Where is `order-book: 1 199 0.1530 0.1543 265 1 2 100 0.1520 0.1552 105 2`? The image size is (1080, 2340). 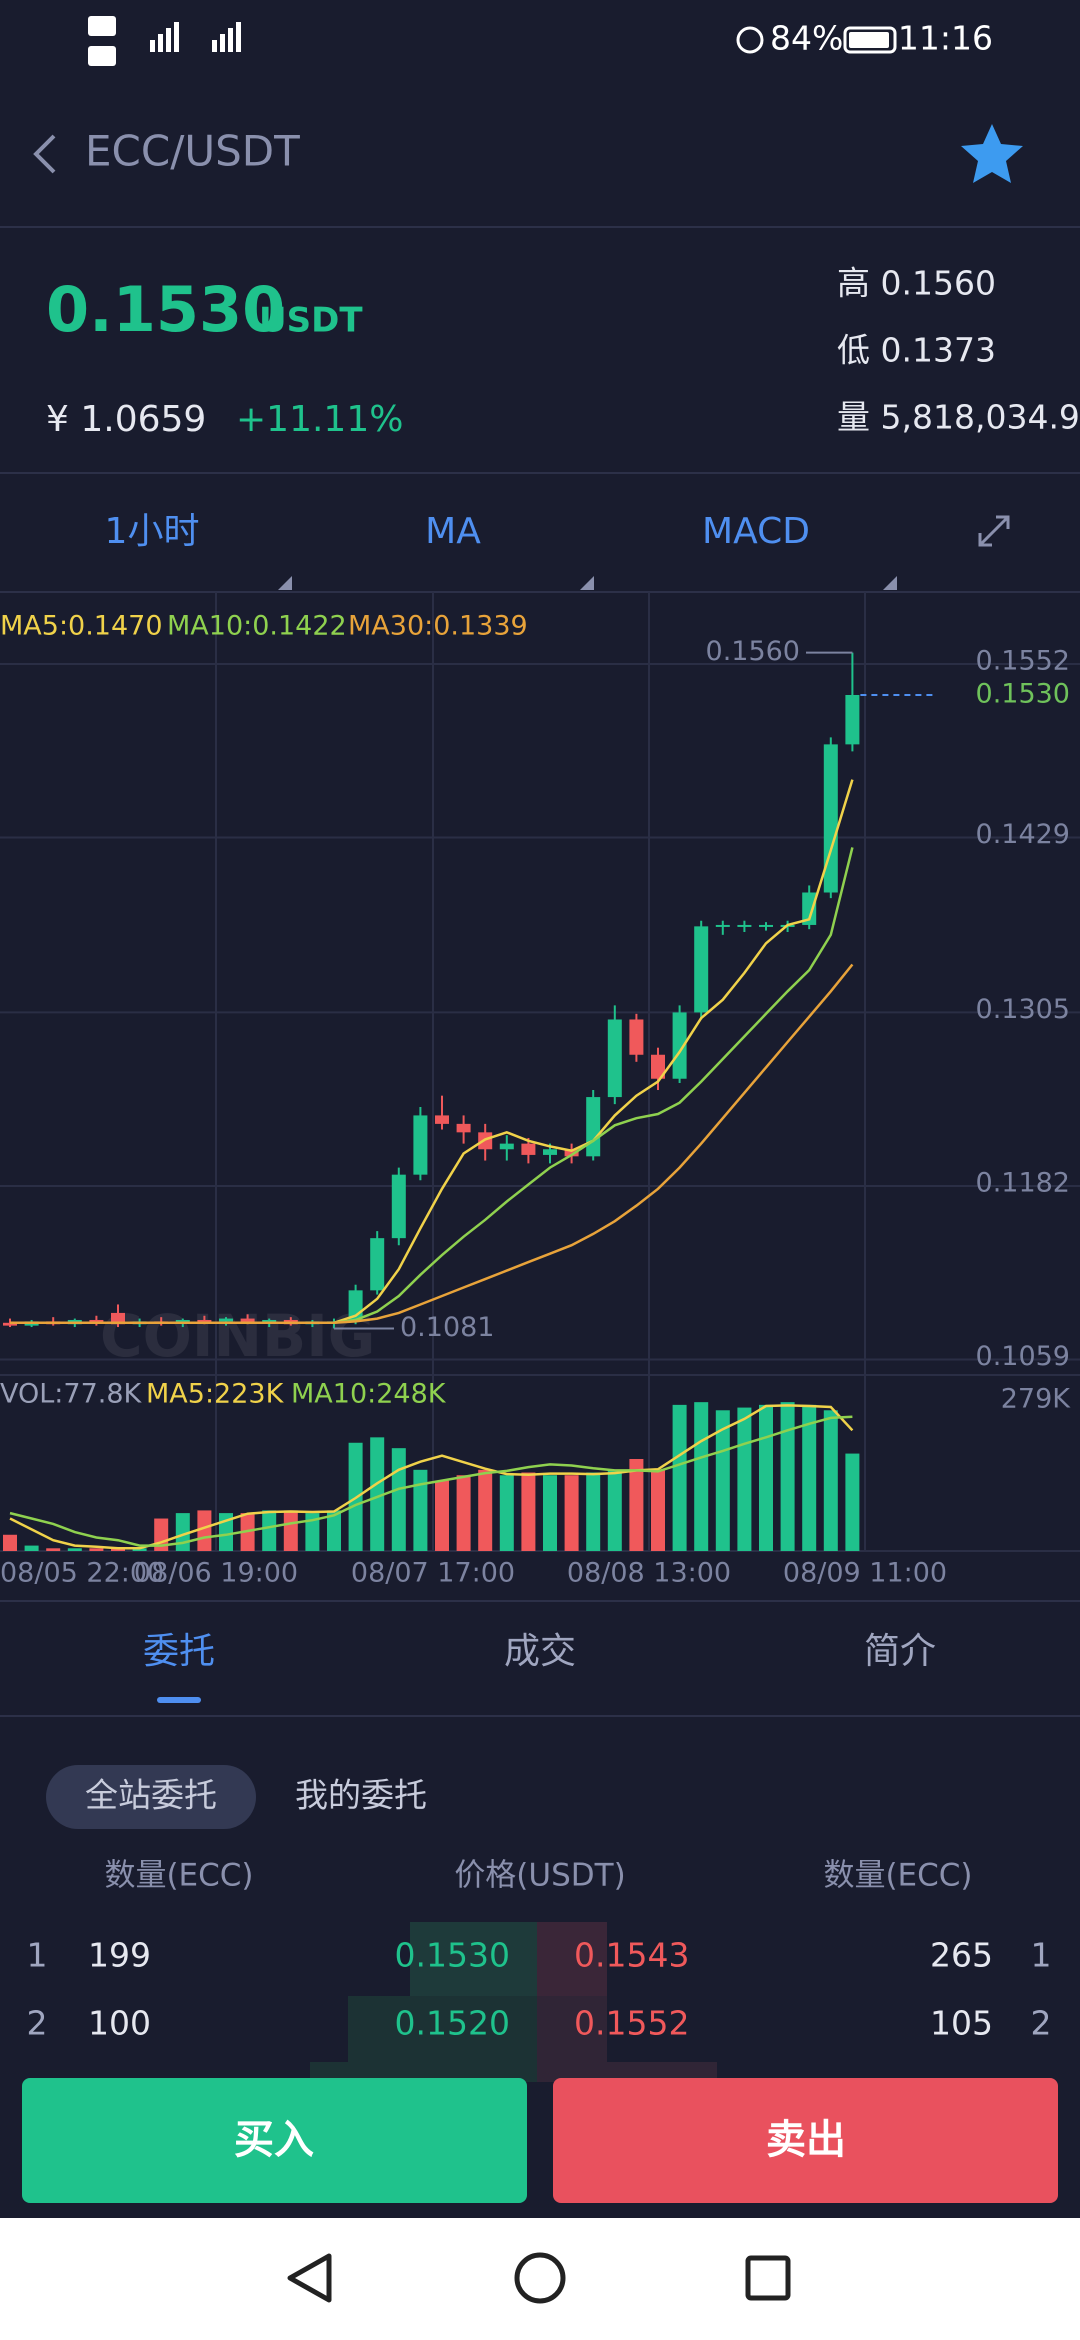 order-book: 1 199 0.1530 0.1543 265 1 2 100 0.1520 0.1552 105 2 is located at coordinates (539, 1989).